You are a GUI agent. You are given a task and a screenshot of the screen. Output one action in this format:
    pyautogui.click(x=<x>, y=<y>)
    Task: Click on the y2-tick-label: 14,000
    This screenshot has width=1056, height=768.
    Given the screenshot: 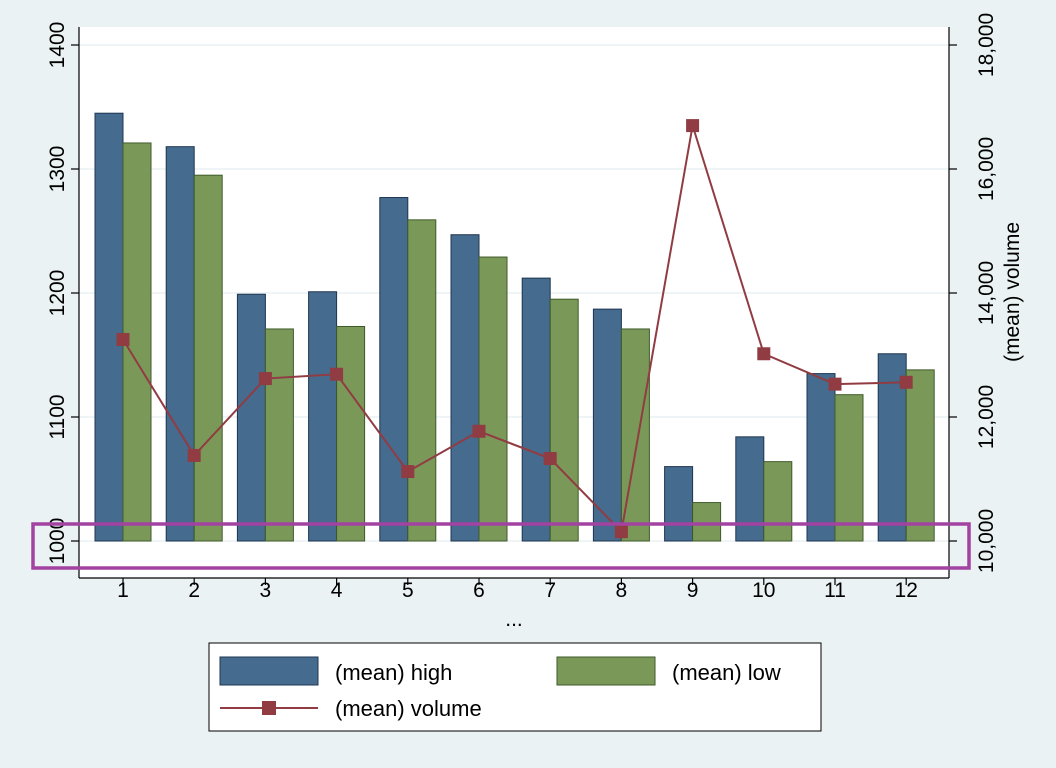 What is the action you would take?
    pyautogui.click(x=986, y=293)
    